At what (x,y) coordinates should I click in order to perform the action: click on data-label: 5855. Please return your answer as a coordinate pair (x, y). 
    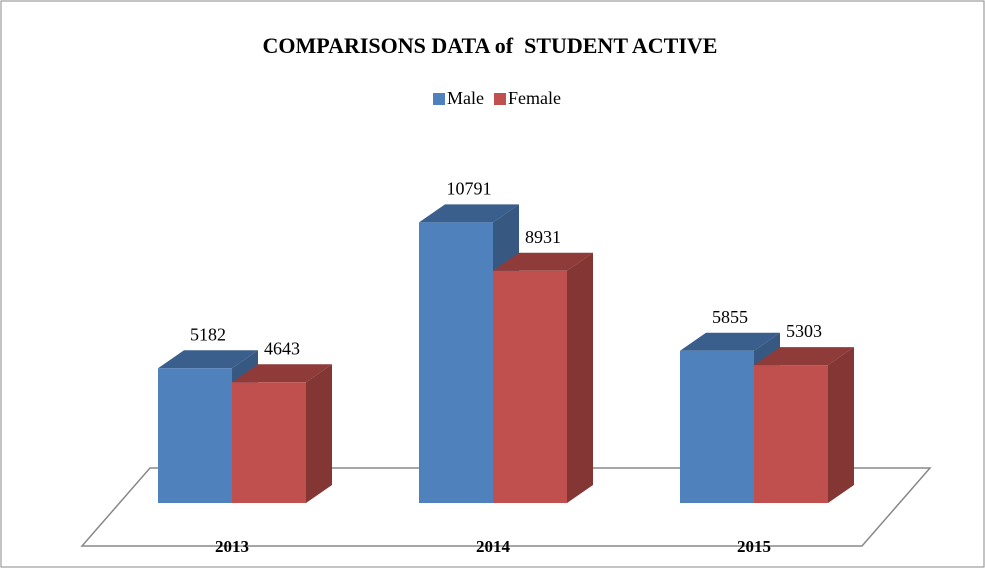
    Looking at the image, I should click on (730, 317).